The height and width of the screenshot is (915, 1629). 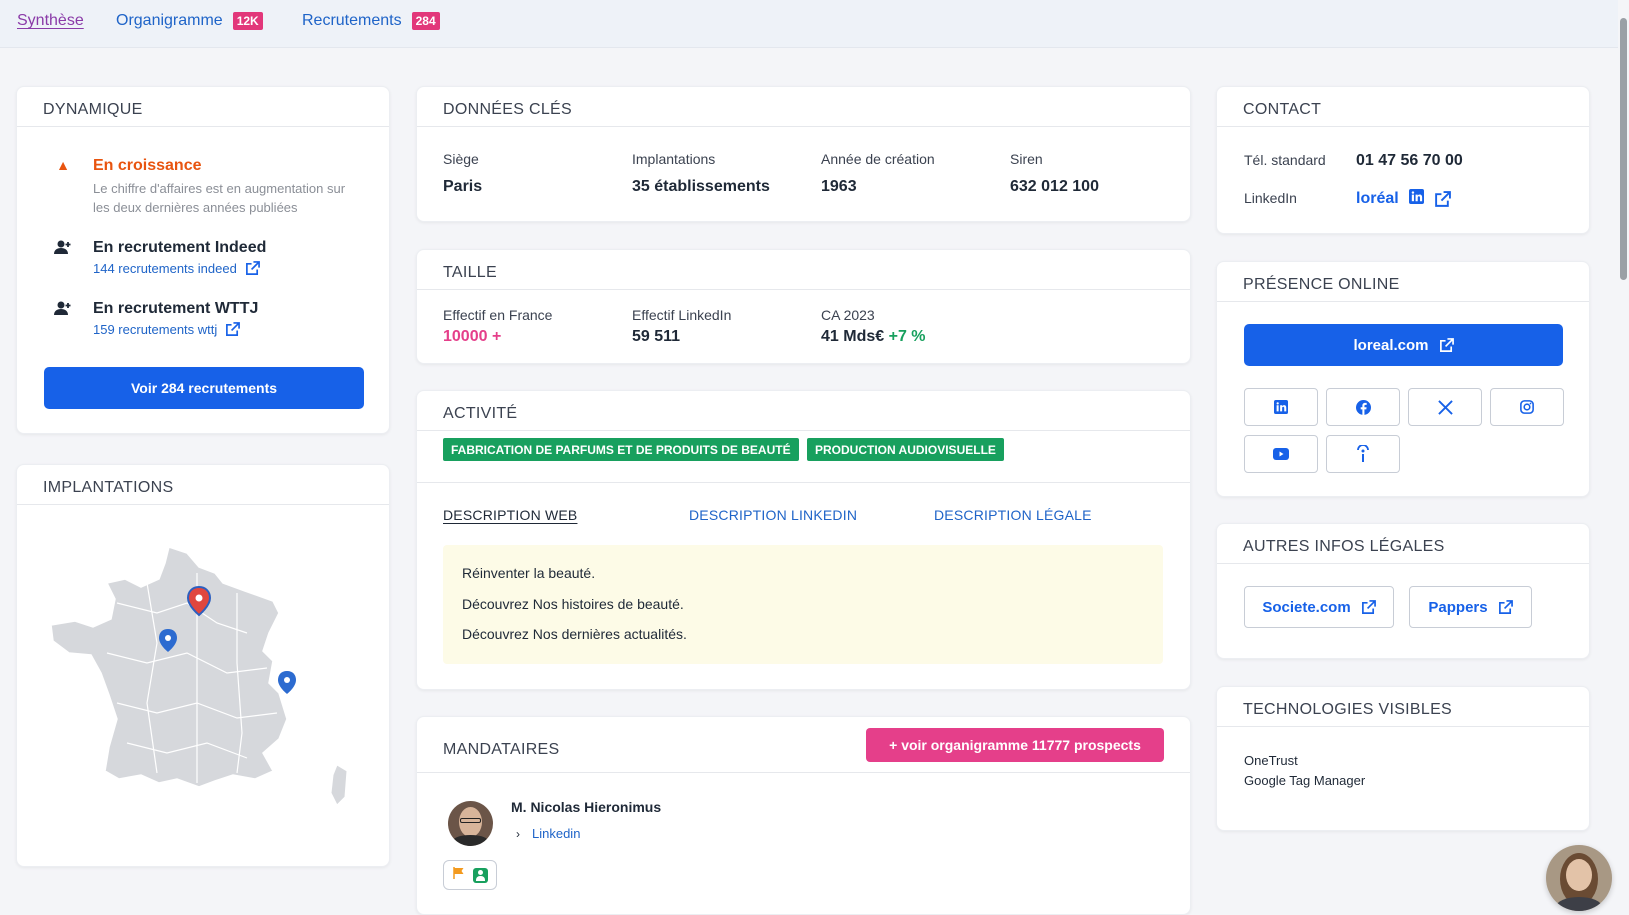 What do you see at coordinates (1026, 159) in the screenshot?
I see `siren-label: Siren` at bounding box center [1026, 159].